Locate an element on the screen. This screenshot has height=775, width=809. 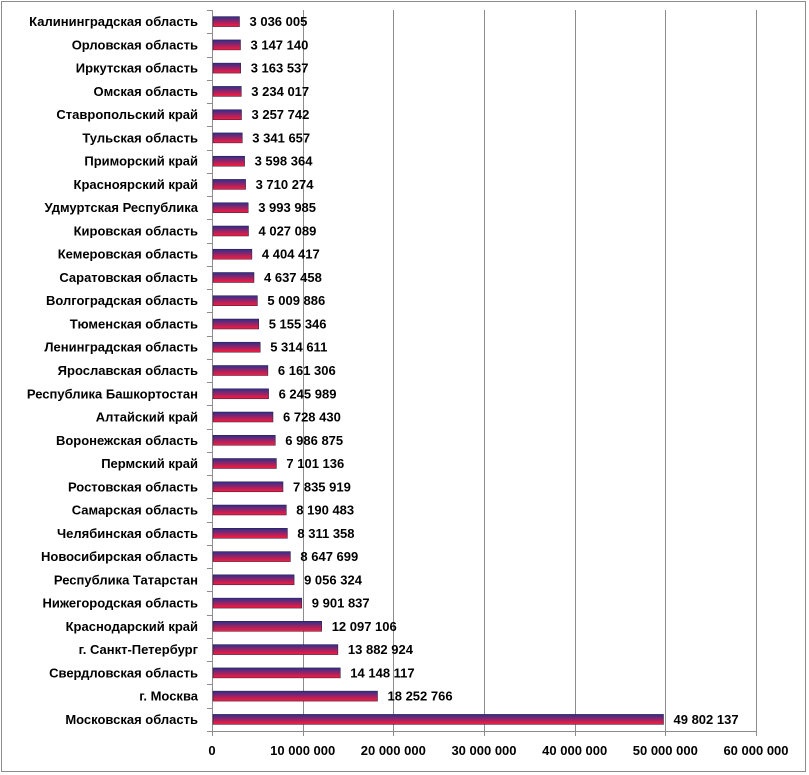
value-label: 13 882 924 is located at coordinates (381, 649).